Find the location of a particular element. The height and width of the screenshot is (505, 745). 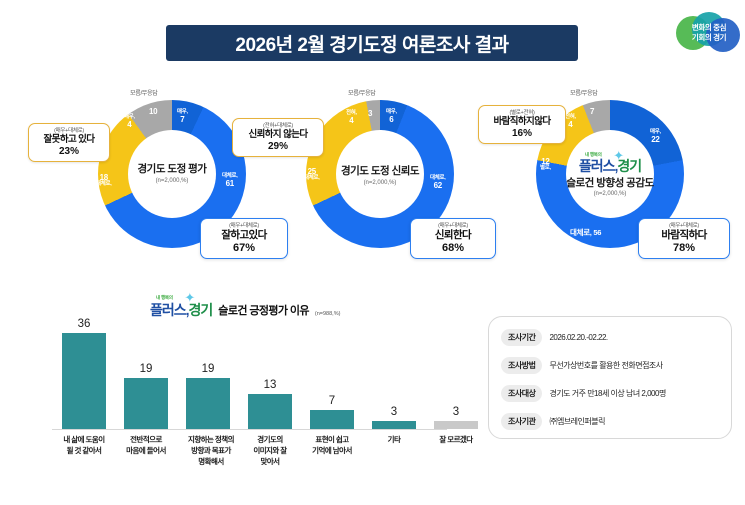

bar-category-label: 기타 is located at coordinates (394, 439).